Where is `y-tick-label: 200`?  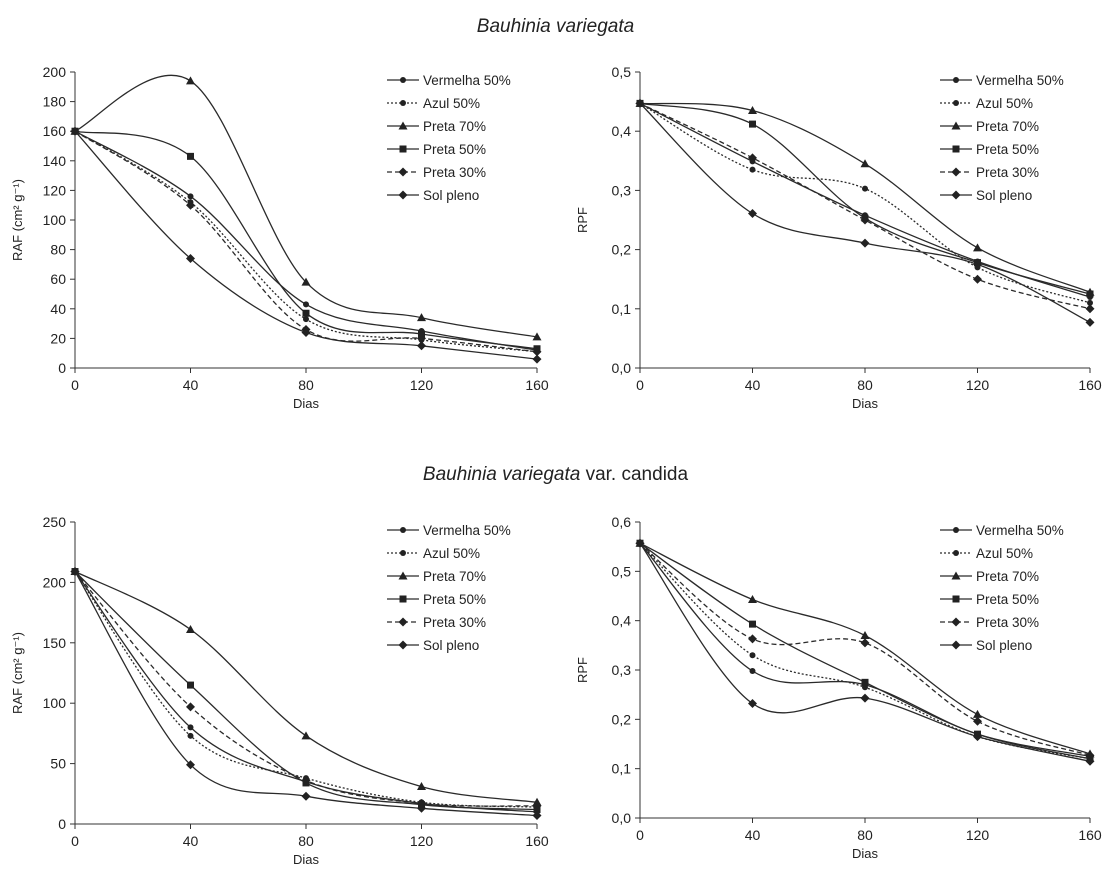
y-tick-label: 200 is located at coordinates (55, 72).